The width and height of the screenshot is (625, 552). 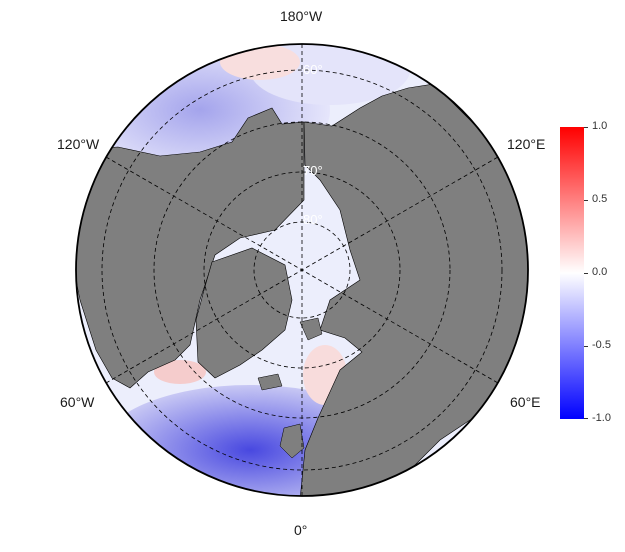 What do you see at coordinates (180, 372) in the screenshot?
I see `labrador-positive` at bounding box center [180, 372].